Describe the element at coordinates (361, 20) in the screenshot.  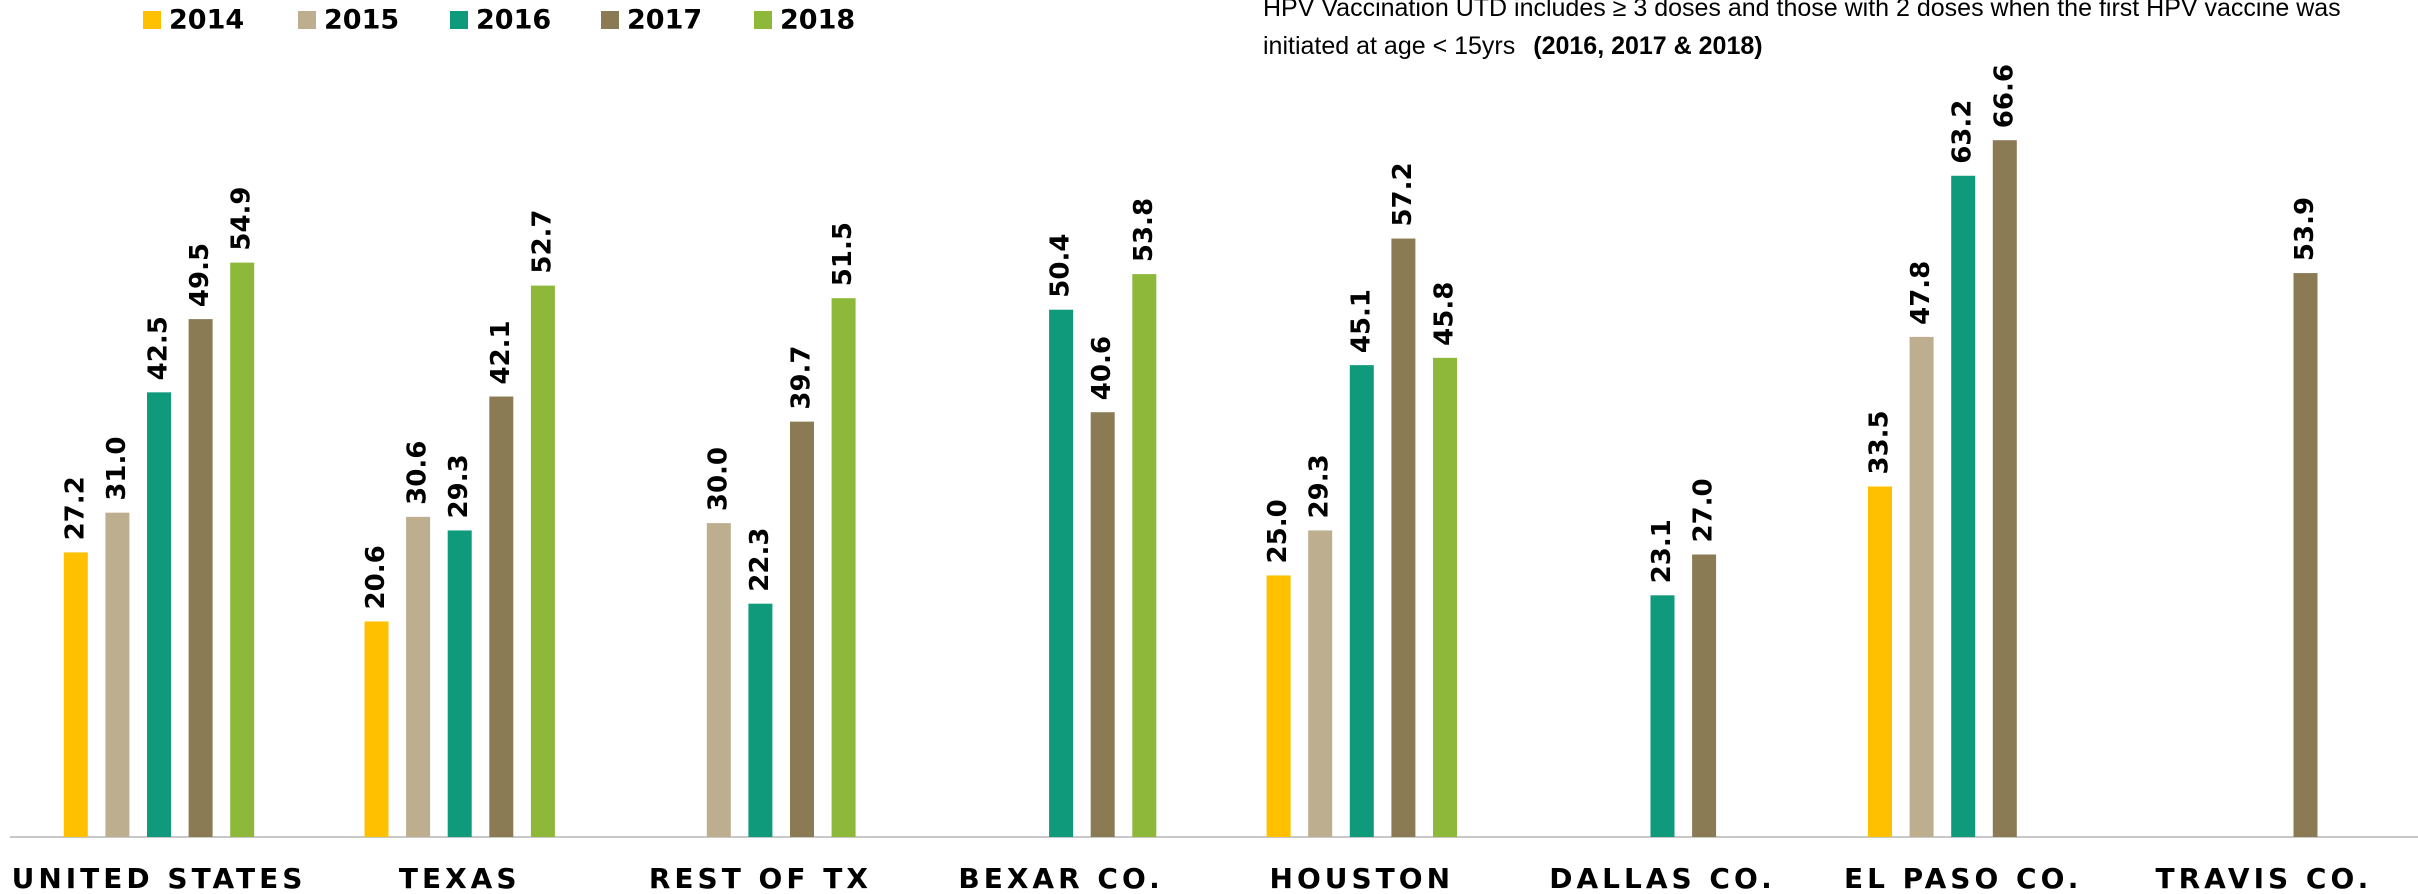
I see `legend-label: 2015` at that location.